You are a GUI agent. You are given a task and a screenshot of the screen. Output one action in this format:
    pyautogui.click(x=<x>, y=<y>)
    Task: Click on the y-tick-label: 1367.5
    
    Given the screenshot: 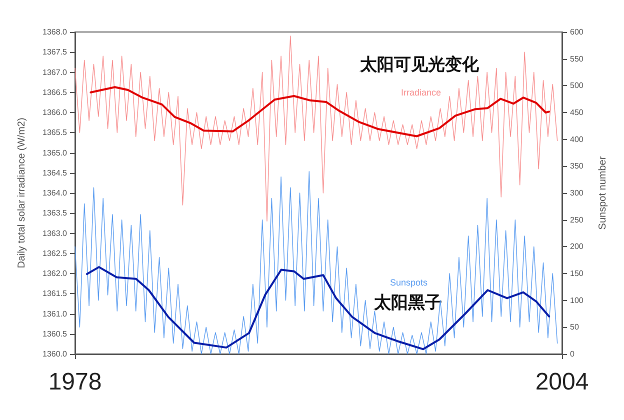 What is the action you would take?
    pyautogui.click(x=55, y=52)
    